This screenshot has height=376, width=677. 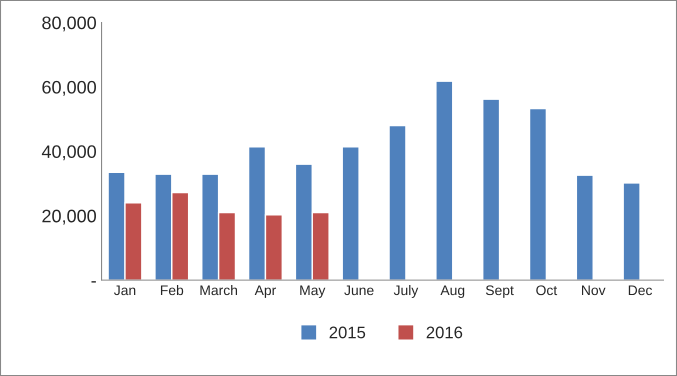 What do you see at coordinates (452, 291) in the screenshot?
I see `x-tick-label: Aug` at bounding box center [452, 291].